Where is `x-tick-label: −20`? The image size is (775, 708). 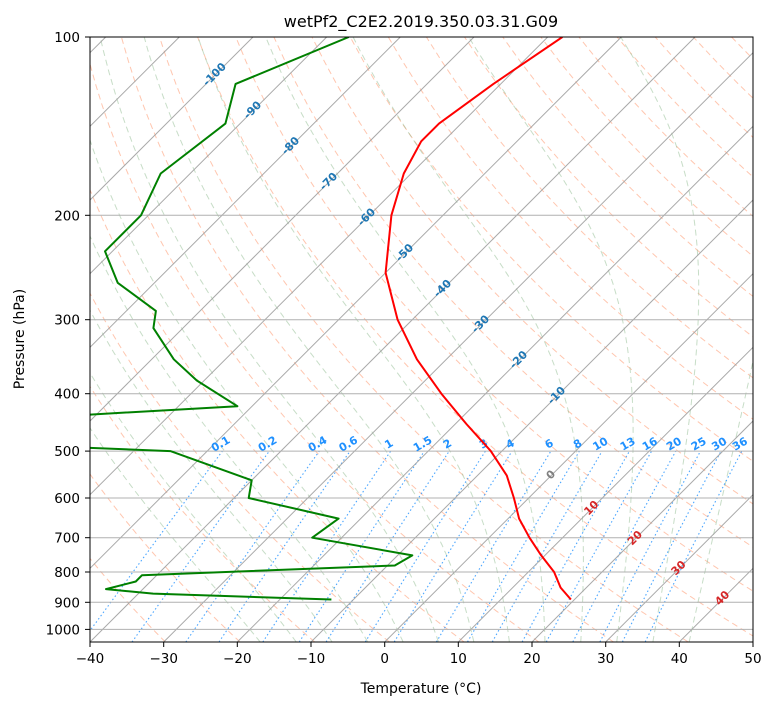 x-tick-label: −20 is located at coordinates (237, 659).